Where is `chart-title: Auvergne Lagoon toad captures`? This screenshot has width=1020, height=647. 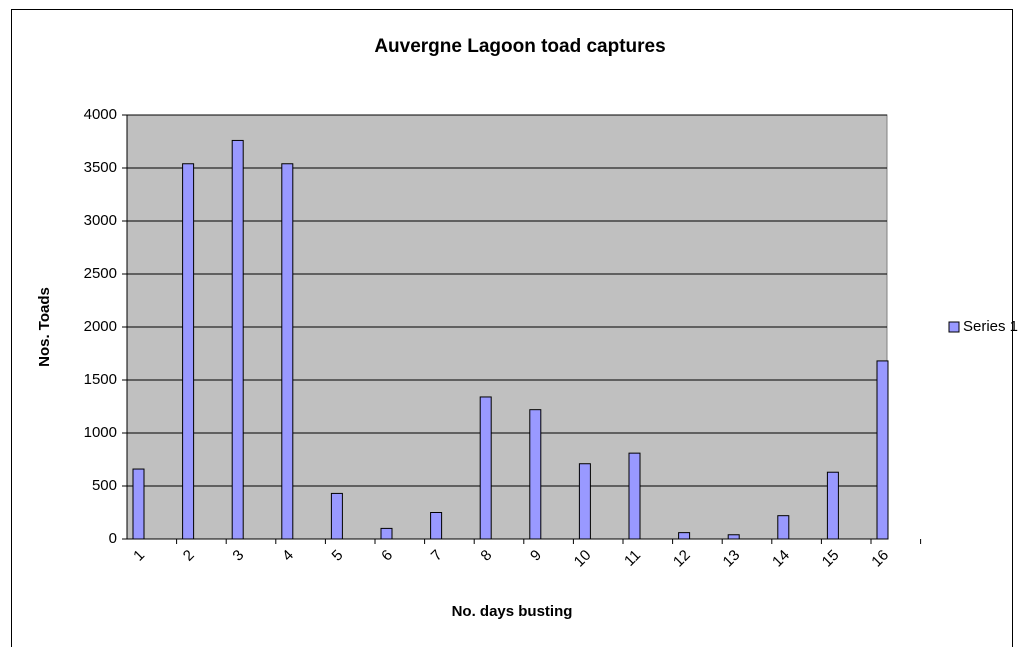 chart-title: Auvergne Lagoon toad captures is located at coordinates (519, 46).